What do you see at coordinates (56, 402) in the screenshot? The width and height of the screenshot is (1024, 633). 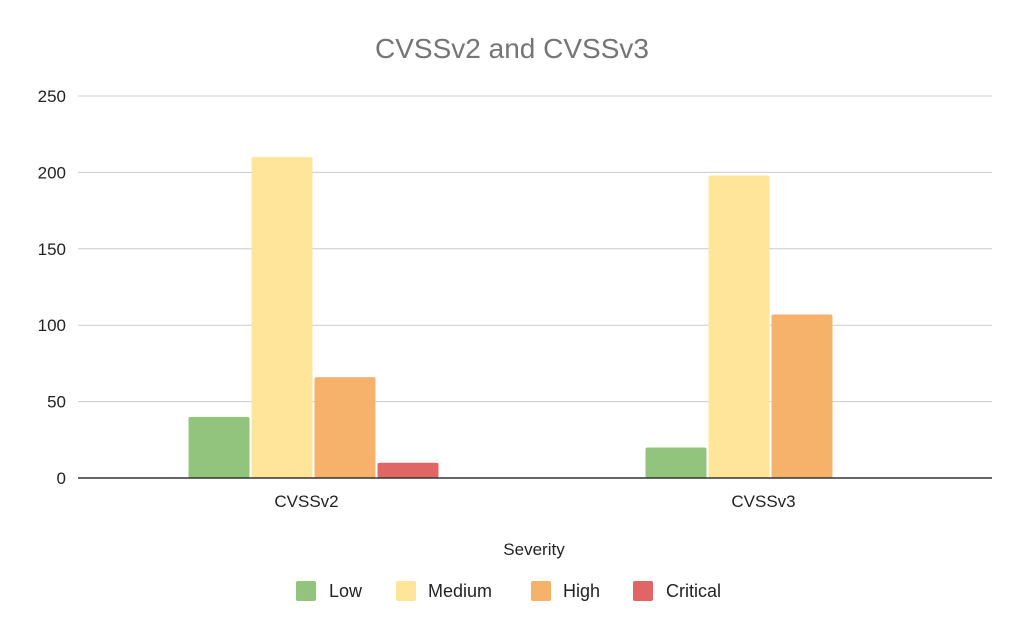 I see `y-tick-label: 50` at bounding box center [56, 402].